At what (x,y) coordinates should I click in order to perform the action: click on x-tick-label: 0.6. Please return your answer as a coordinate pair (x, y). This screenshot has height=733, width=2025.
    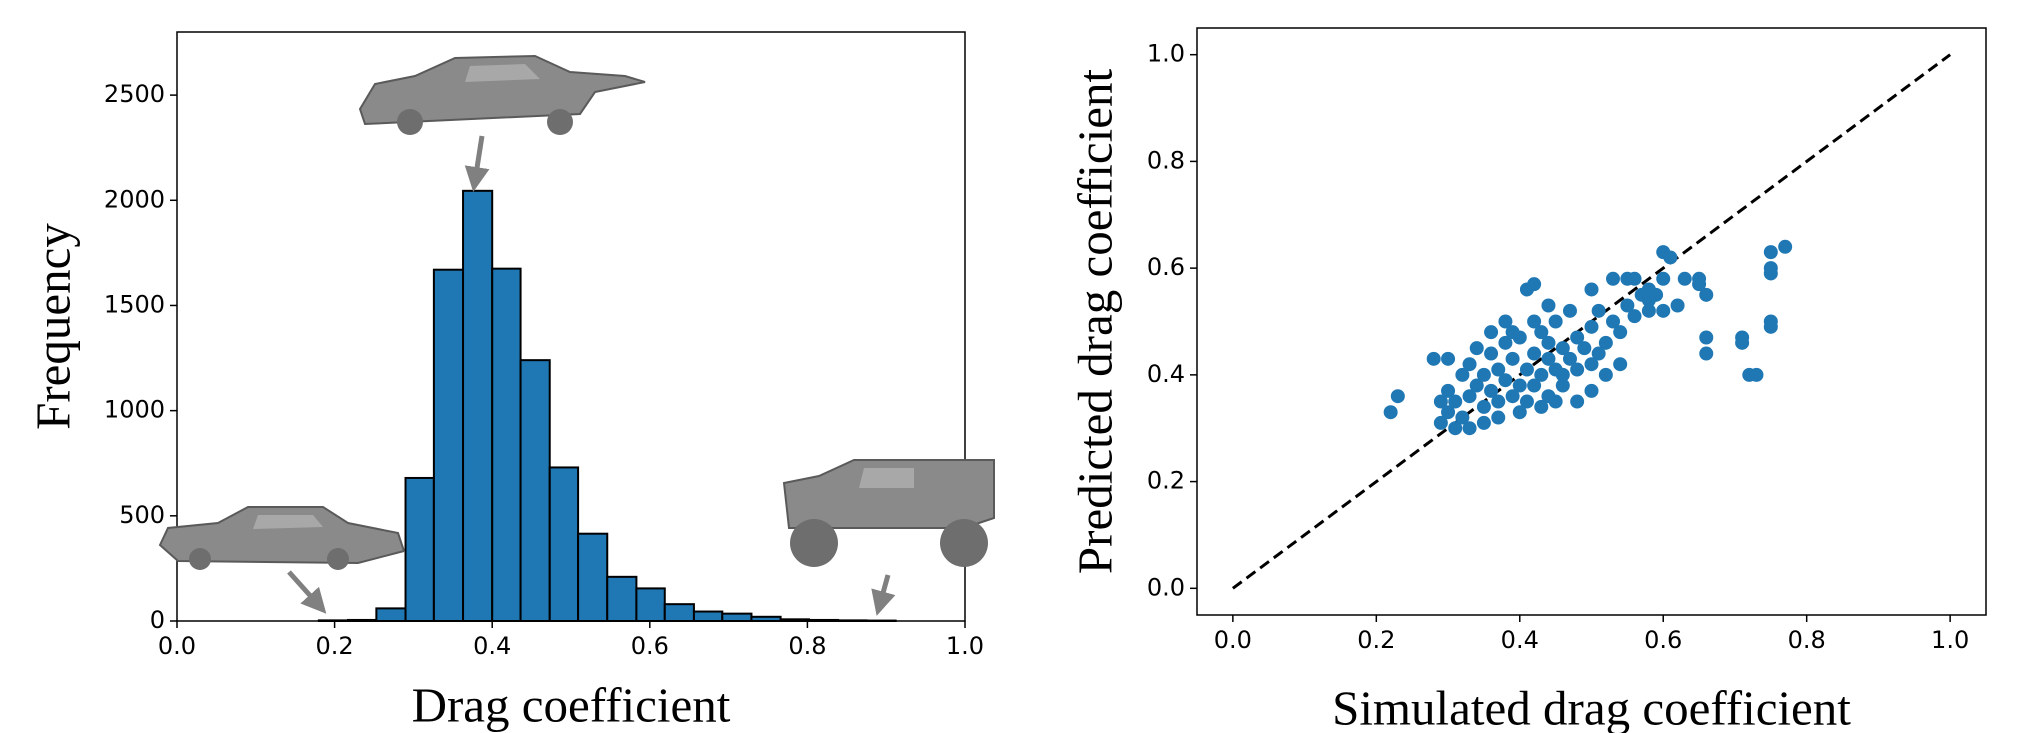
    Looking at the image, I should click on (1663, 640).